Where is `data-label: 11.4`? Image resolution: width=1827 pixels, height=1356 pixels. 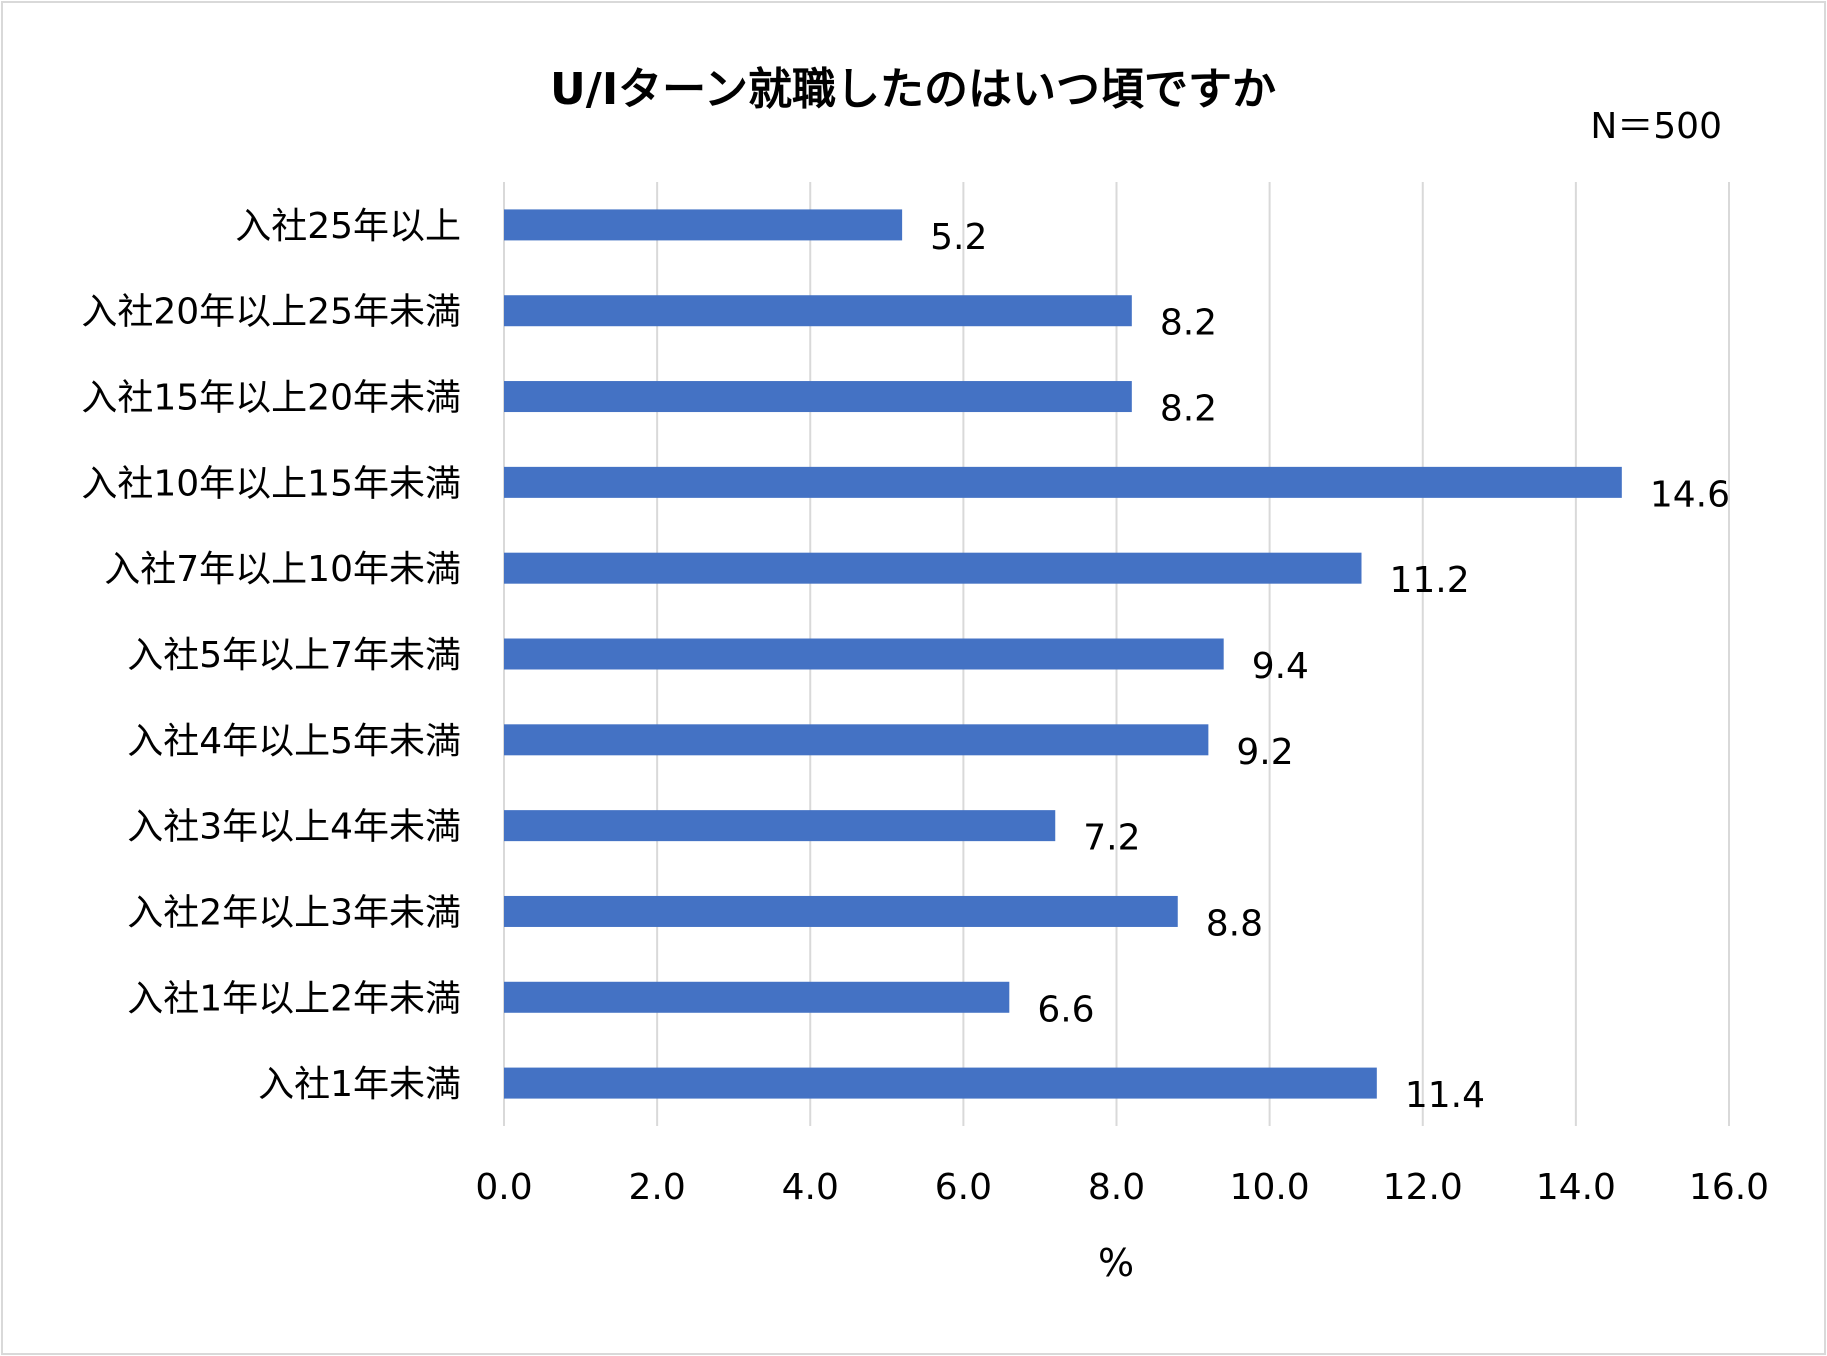 data-label: 11.4 is located at coordinates (1445, 1095).